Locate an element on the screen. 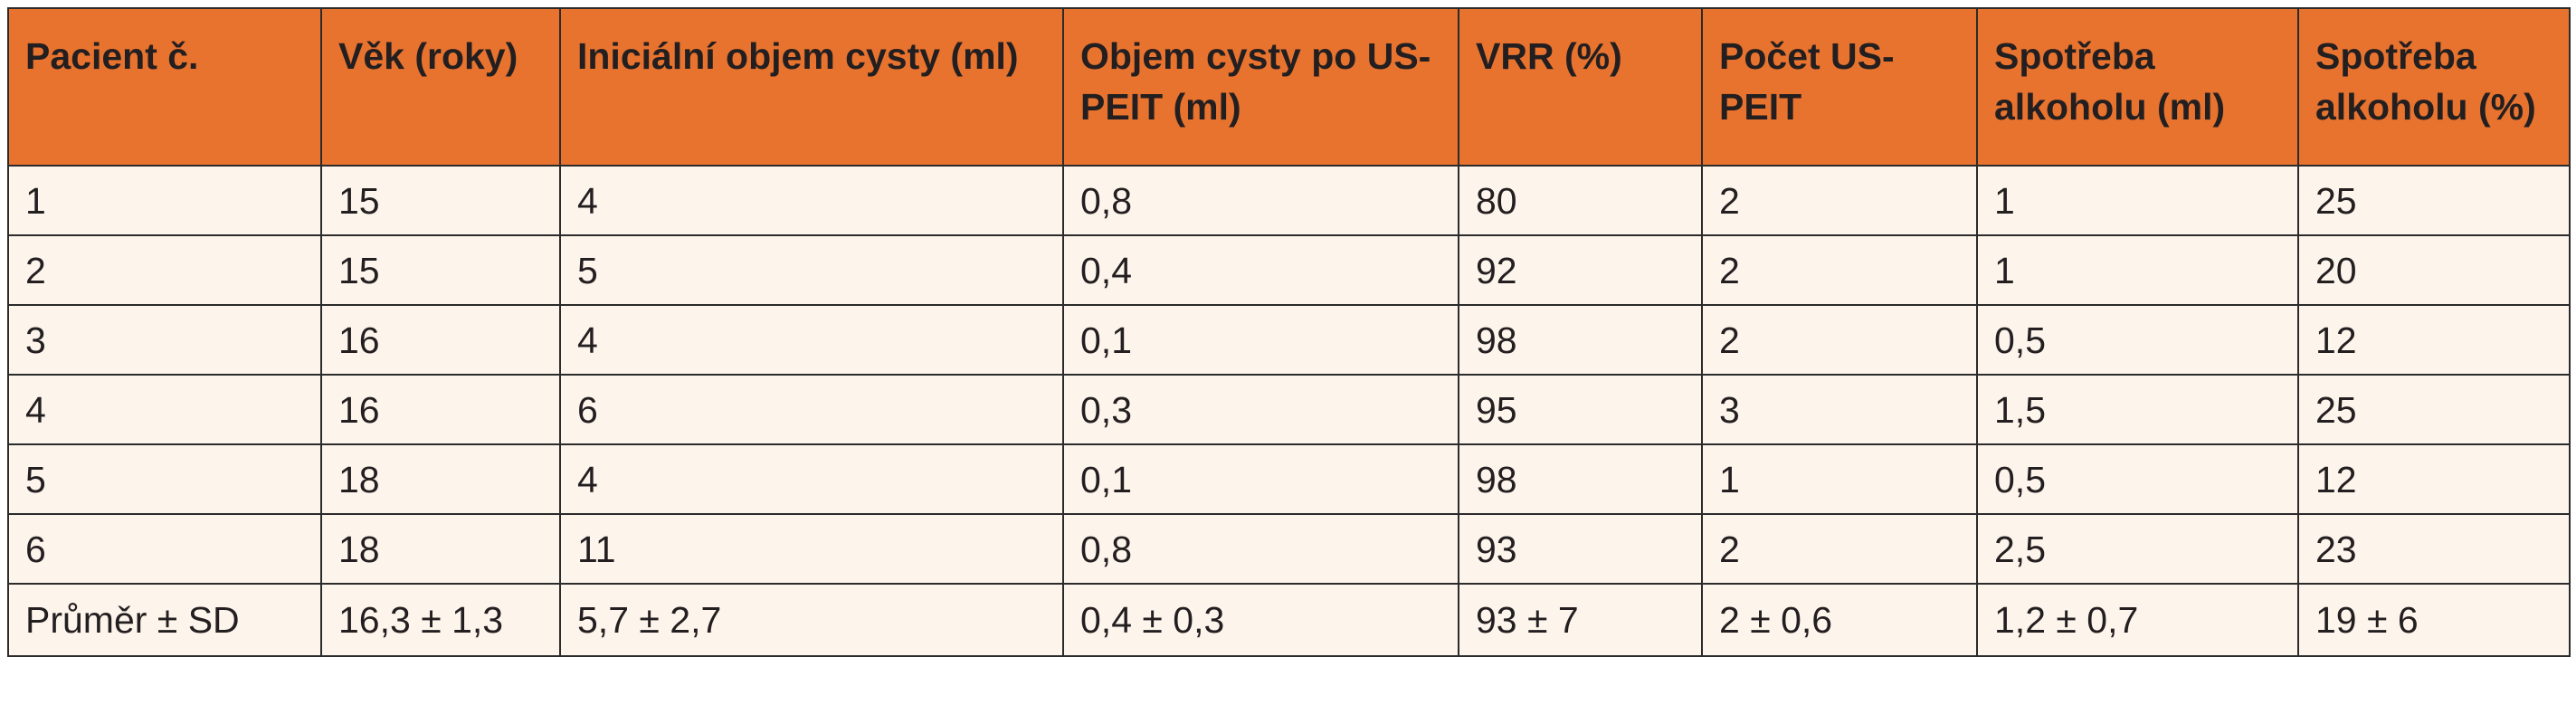 The width and height of the screenshot is (2576, 724). table-row: 4 16 6 0,3 95 3 1,5 25 is located at coordinates (1289, 410).